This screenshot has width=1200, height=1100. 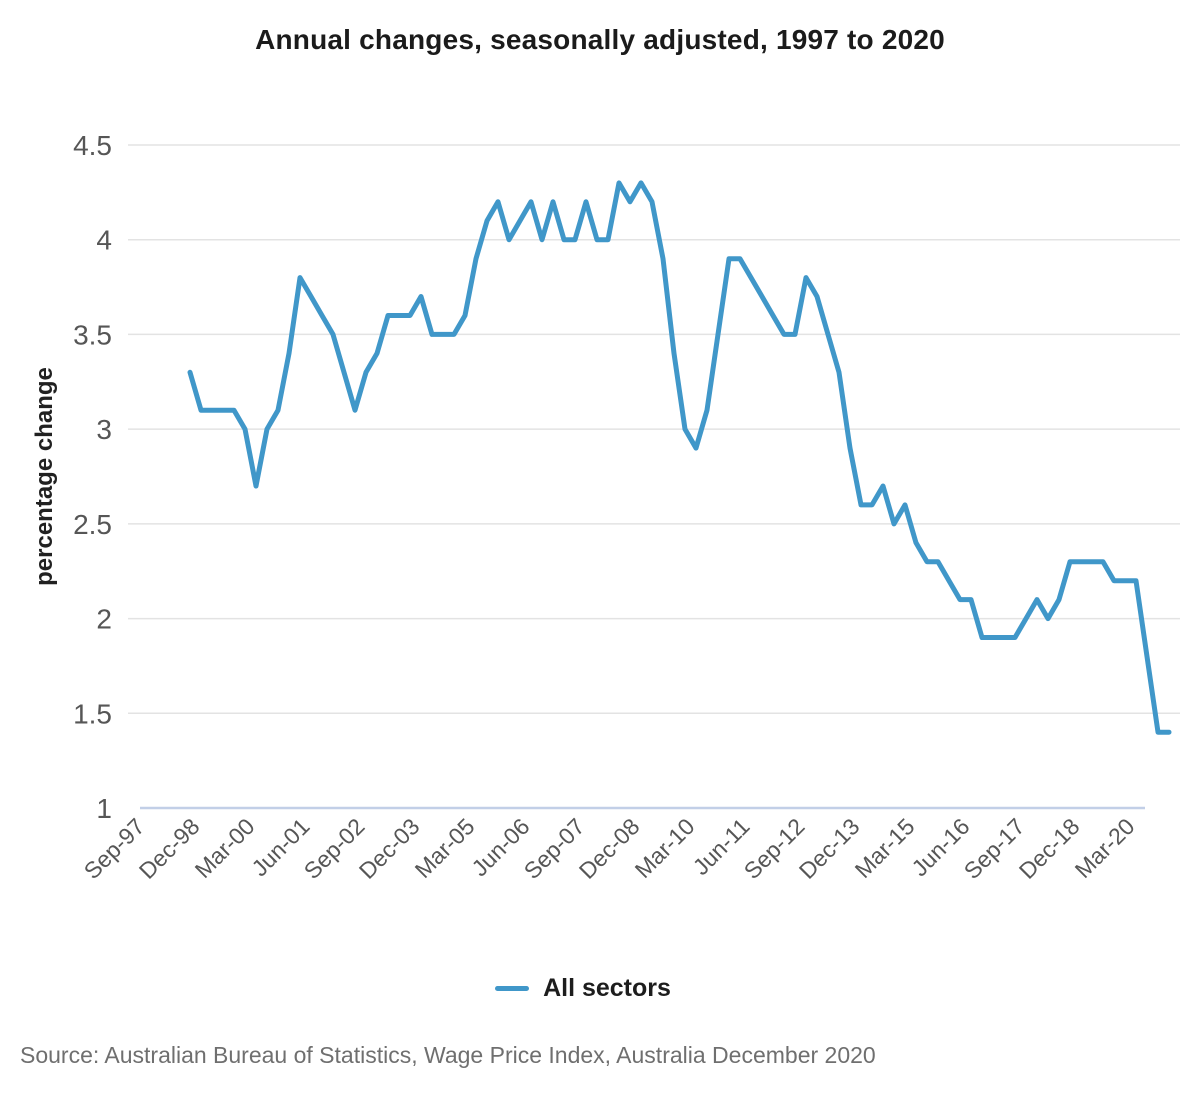 I want to click on x-tick-label: Sep-97, so click(x=114, y=848).